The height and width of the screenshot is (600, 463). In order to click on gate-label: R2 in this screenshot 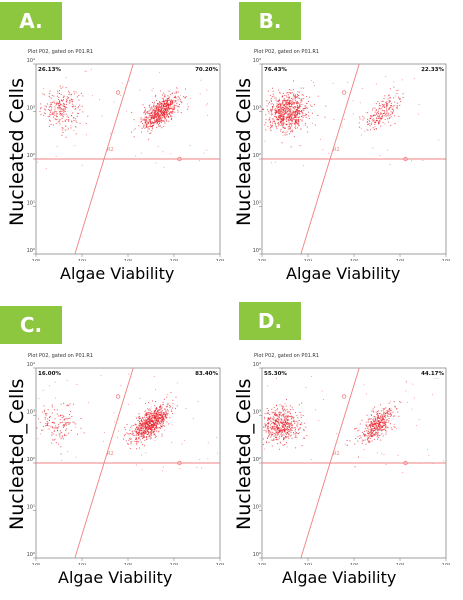, I will do `click(110, 150)`.